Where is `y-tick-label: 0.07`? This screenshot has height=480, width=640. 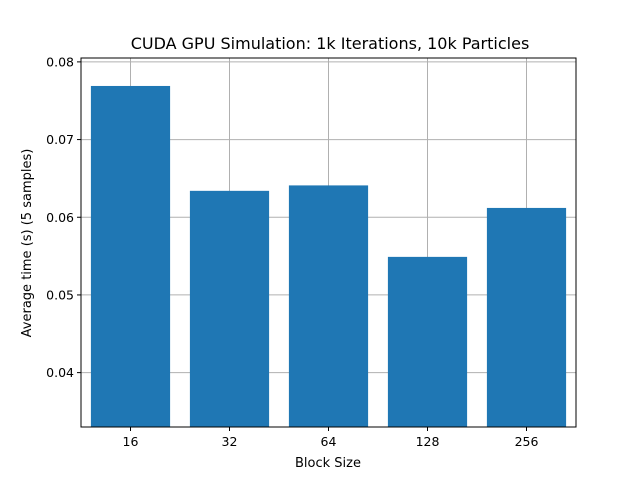 y-tick-label: 0.07 is located at coordinates (60, 139).